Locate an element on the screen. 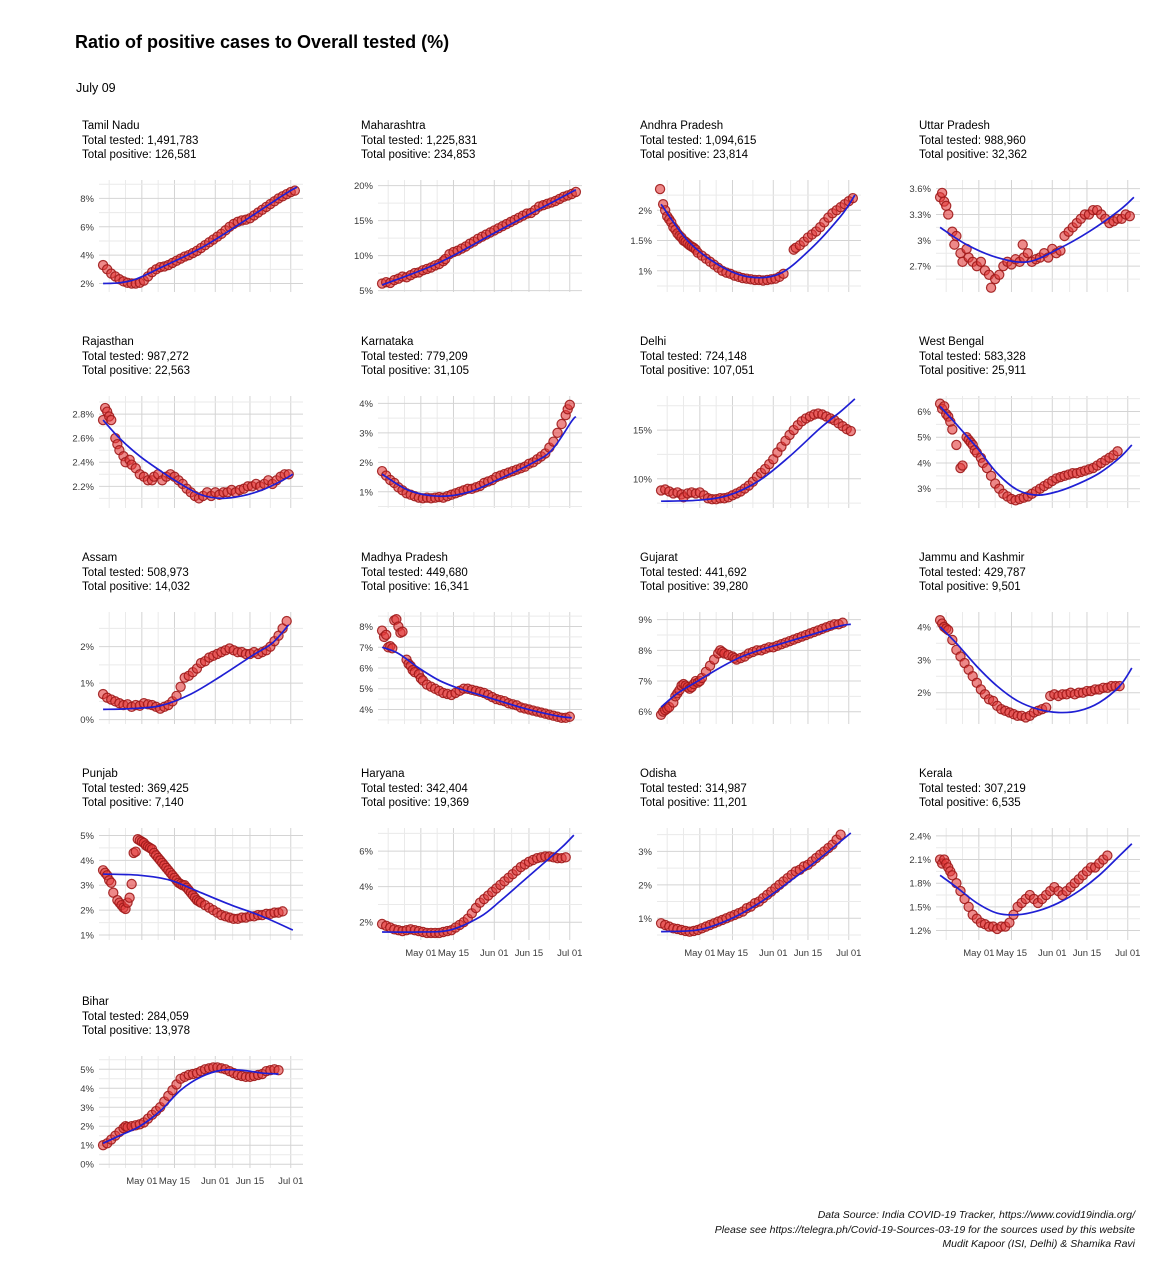  panel-state-name: Maharashtra is located at coordinates (393, 126).